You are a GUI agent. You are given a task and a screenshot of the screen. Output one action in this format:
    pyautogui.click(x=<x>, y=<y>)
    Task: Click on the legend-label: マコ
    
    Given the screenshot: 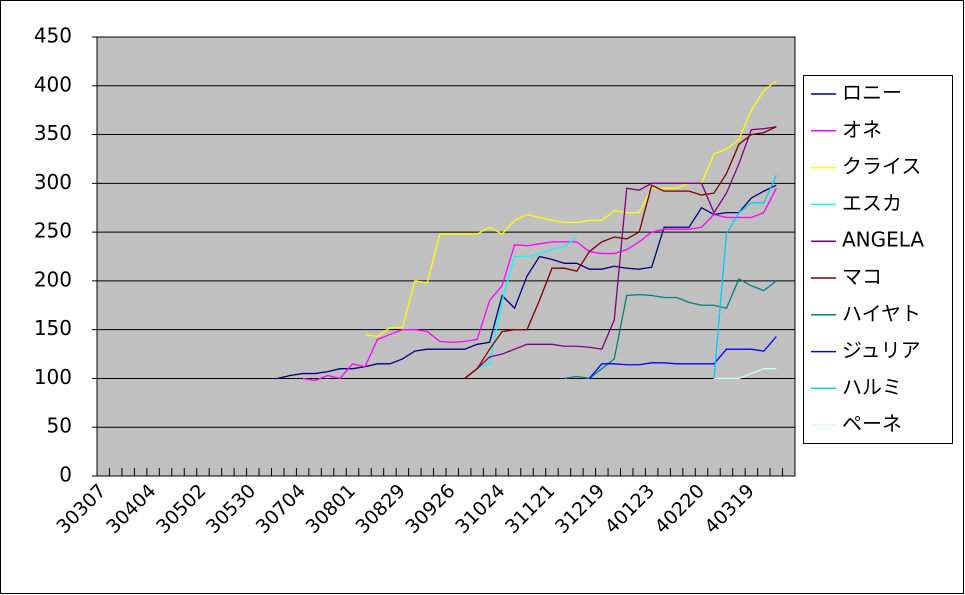 What is the action you would take?
    pyautogui.click(x=862, y=277)
    